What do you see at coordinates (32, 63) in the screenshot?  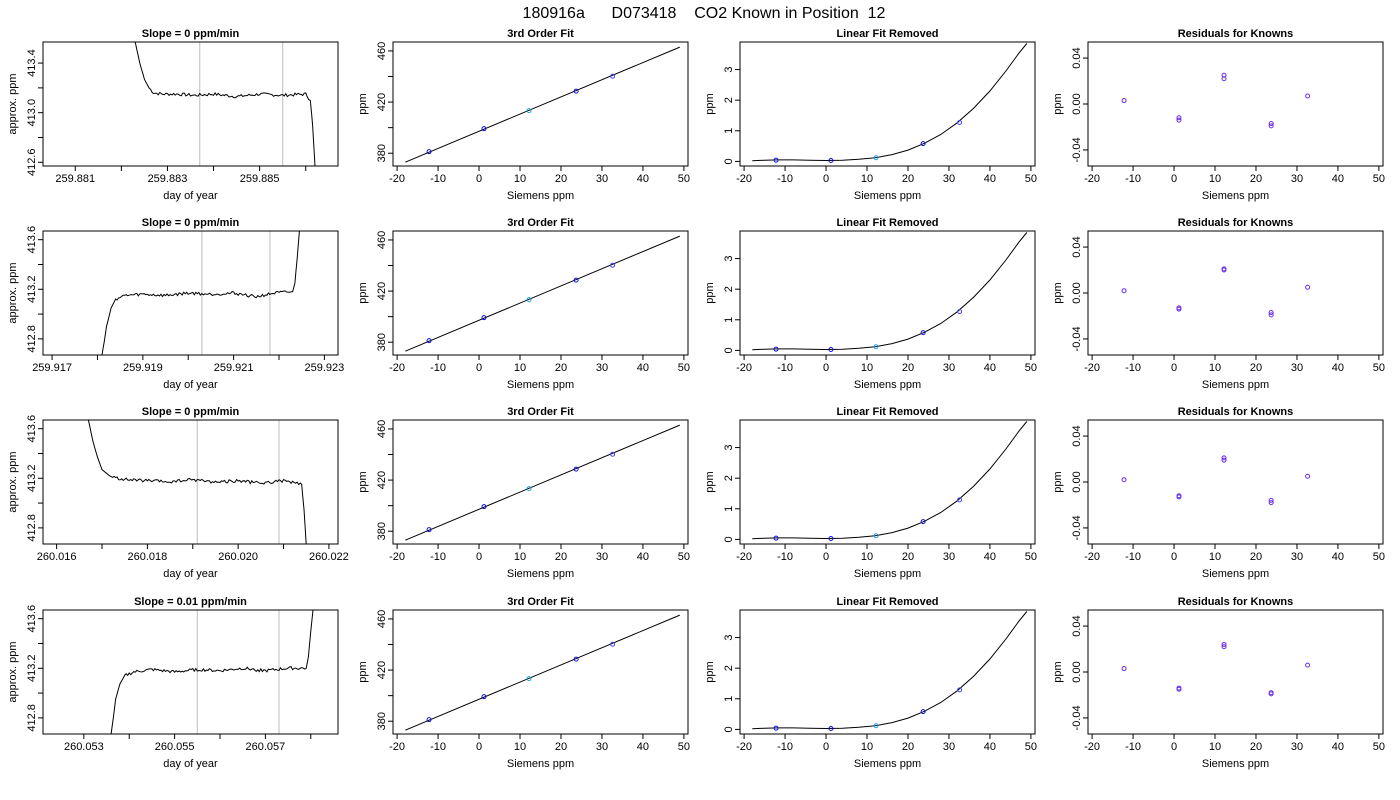 I see `y-tick-label: 413.4` at bounding box center [32, 63].